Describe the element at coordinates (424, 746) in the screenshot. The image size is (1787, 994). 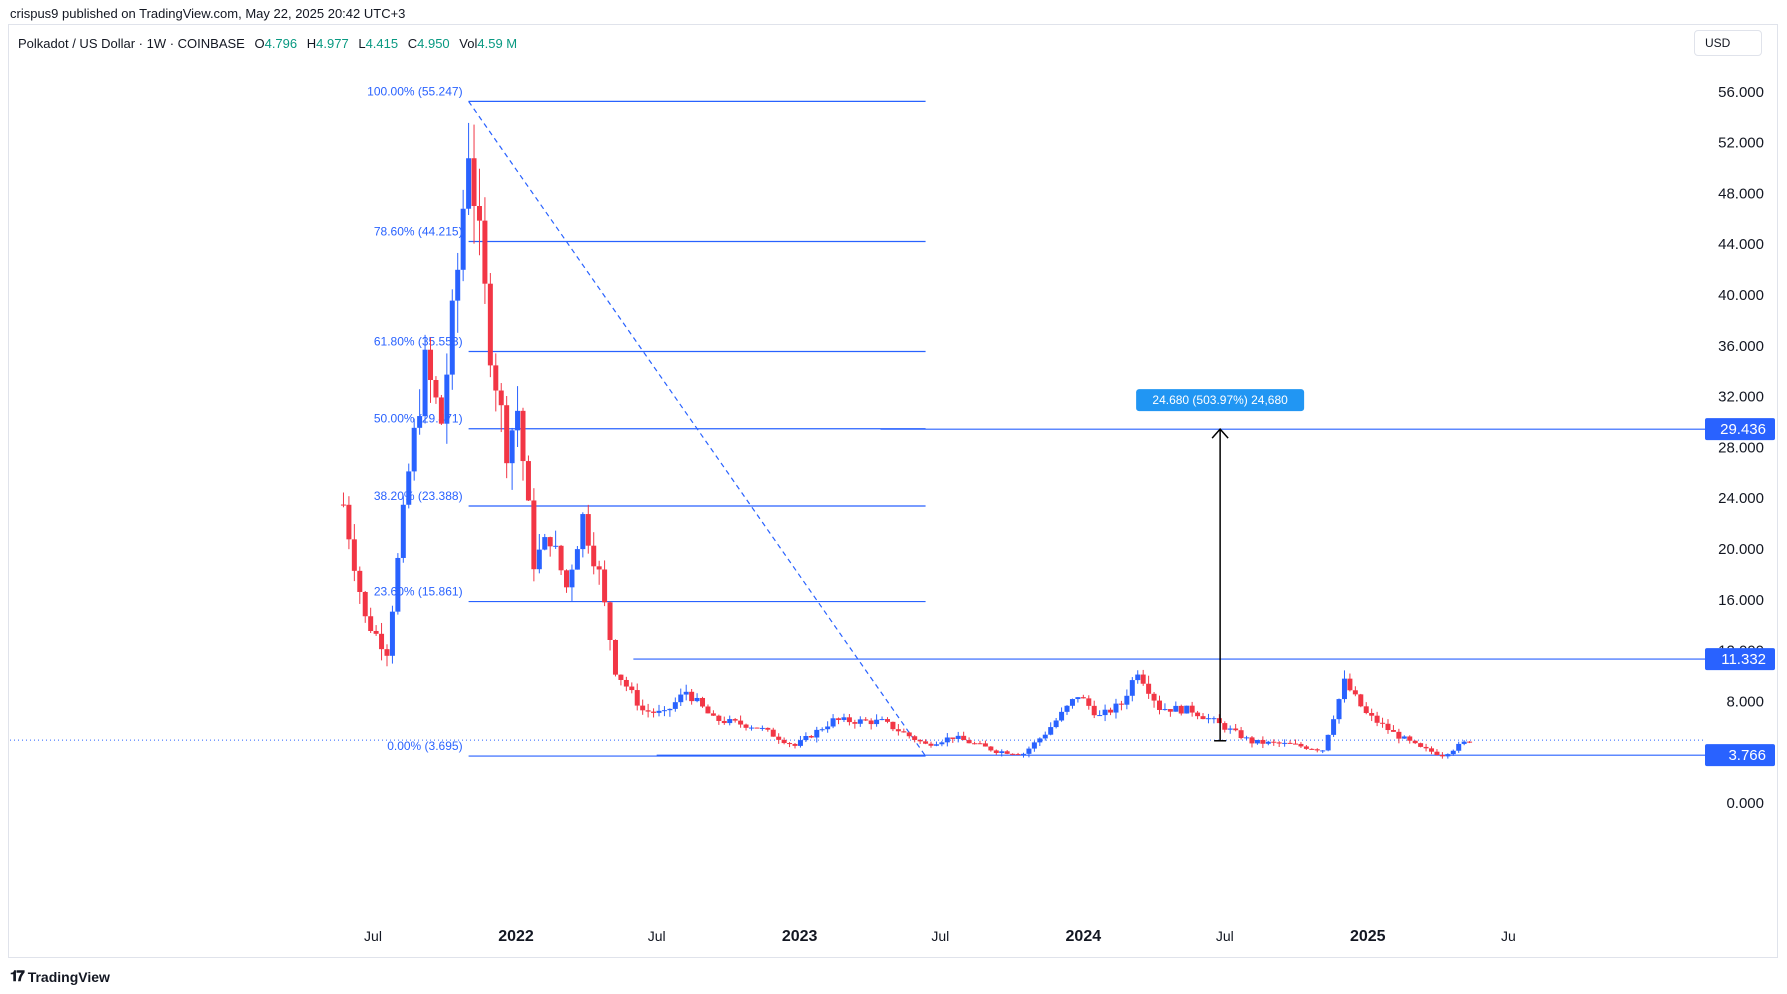
I see `fib-level-label: 0.00% (3.695)` at that location.